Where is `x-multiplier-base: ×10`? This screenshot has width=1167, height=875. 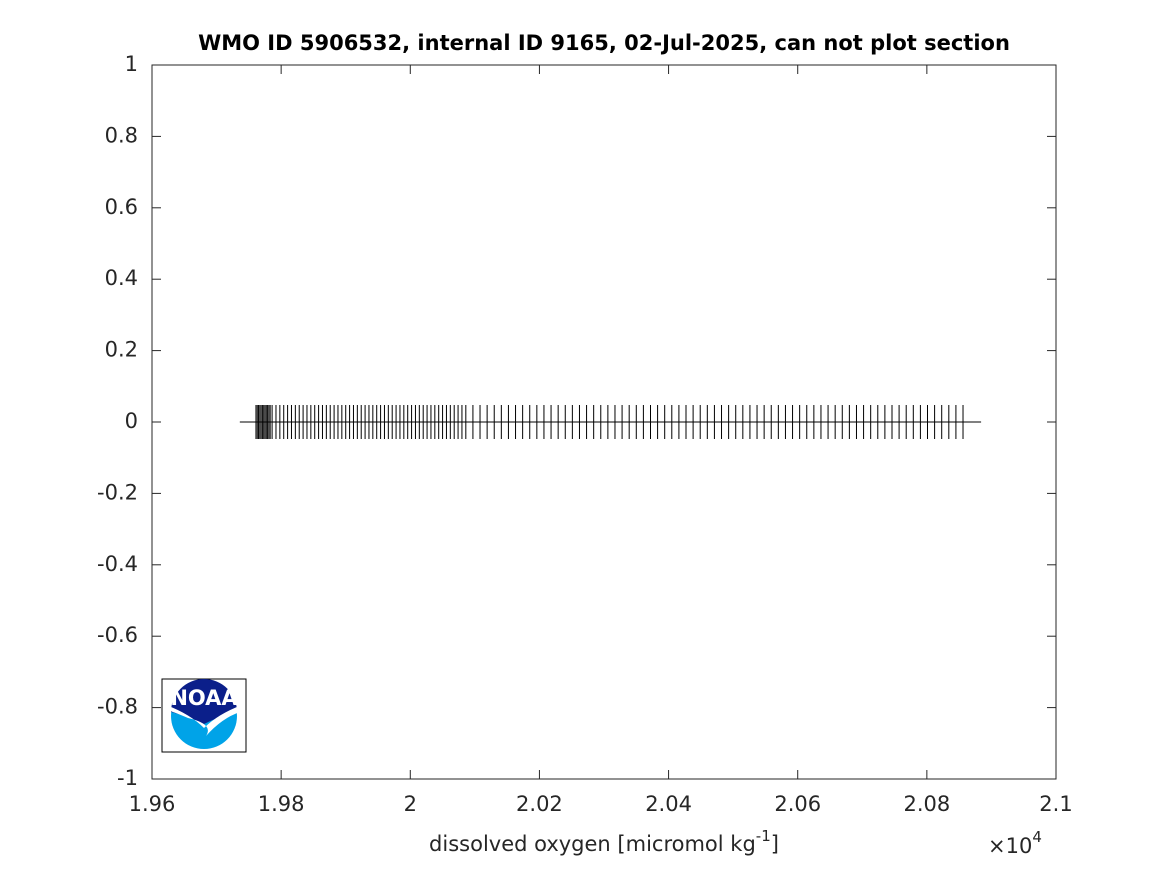 x-multiplier-base: ×10 is located at coordinates (1010, 846).